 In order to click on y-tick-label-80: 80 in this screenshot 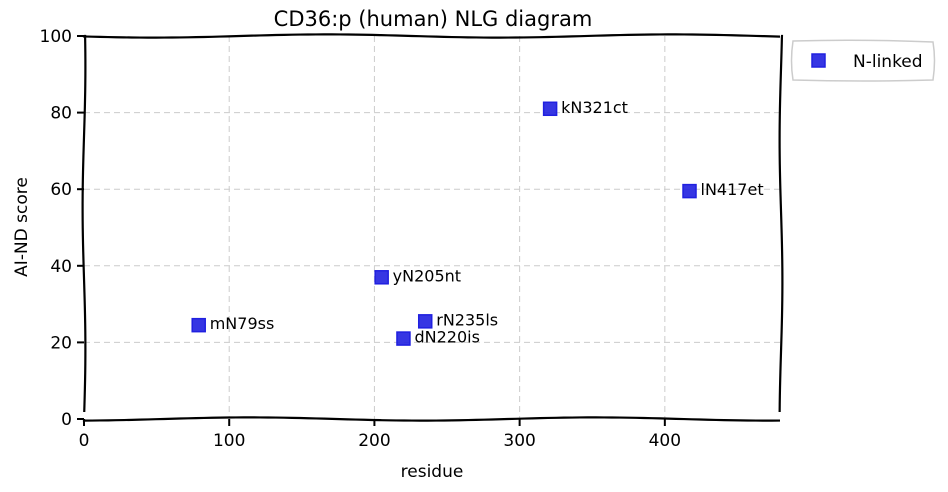, I will do `click(61, 114)`.